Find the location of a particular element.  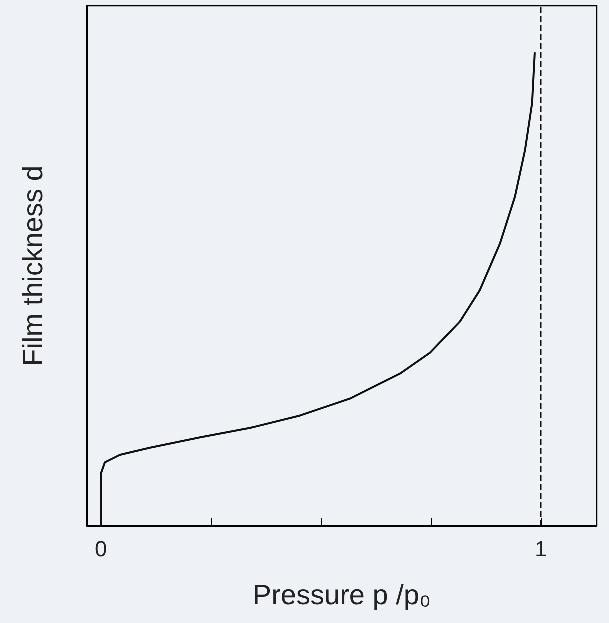

x-tick-label: 1 is located at coordinates (541, 549).